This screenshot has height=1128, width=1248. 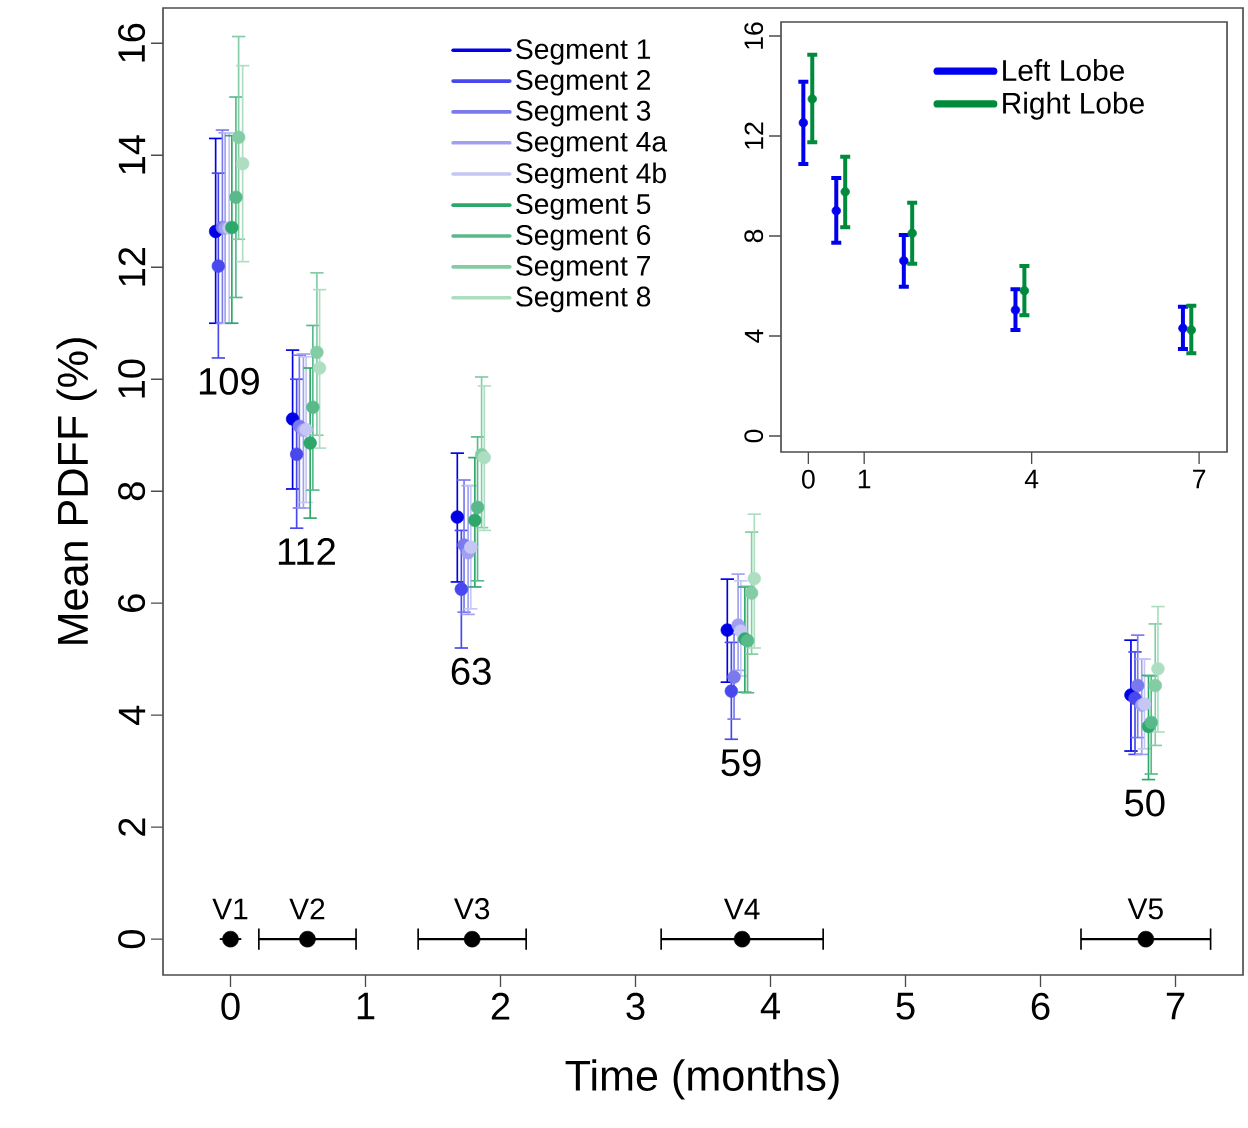 What do you see at coordinates (635, 1006) in the screenshot?
I see `x-tick-label: 3` at bounding box center [635, 1006].